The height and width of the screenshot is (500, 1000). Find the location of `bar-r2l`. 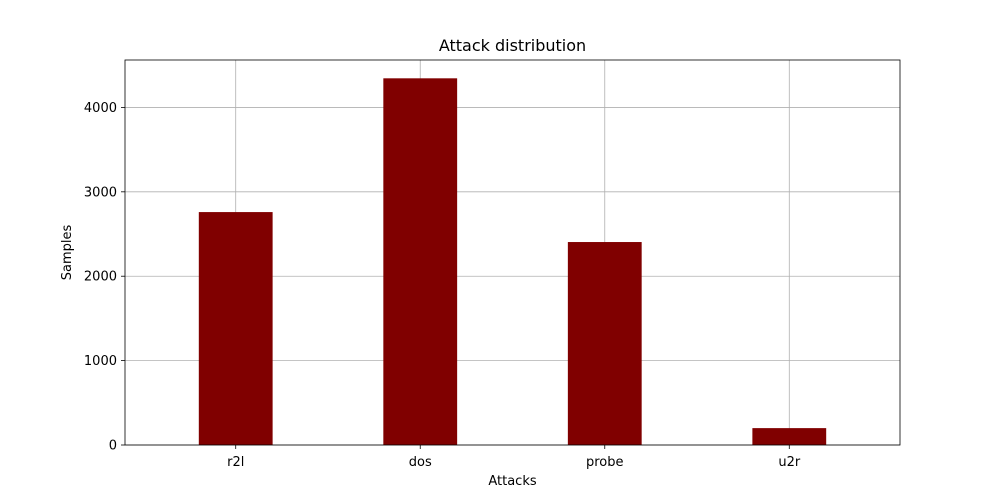

bar-r2l is located at coordinates (235, 328).